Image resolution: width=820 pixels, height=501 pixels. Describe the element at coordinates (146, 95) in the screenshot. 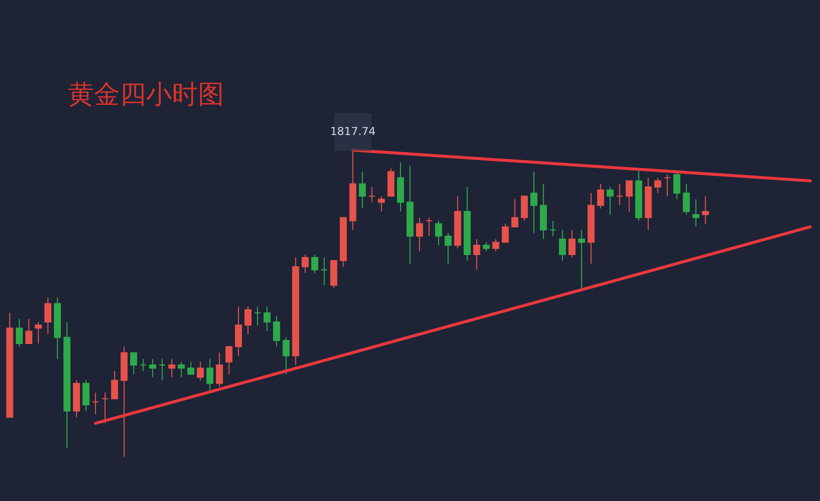

I see `chart-title: 黄金四小时图` at that location.